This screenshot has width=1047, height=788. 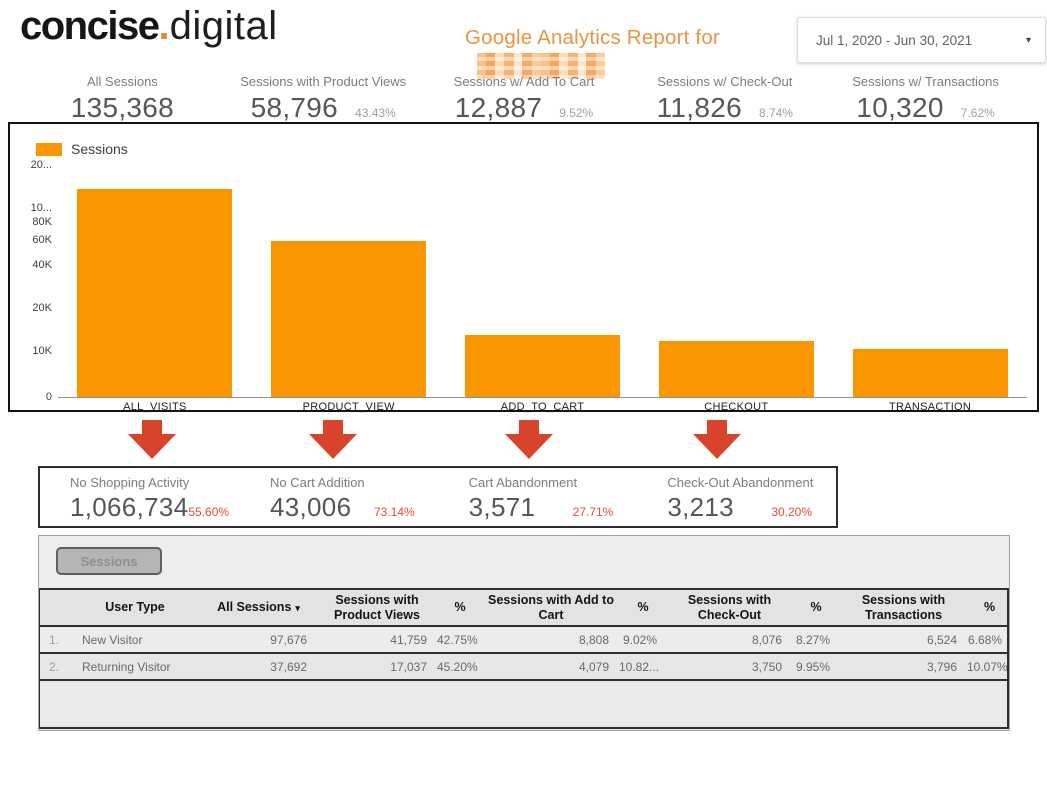 What do you see at coordinates (816, 667) in the screenshot?
I see `cell-value: 9.95%` at bounding box center [816, 667].